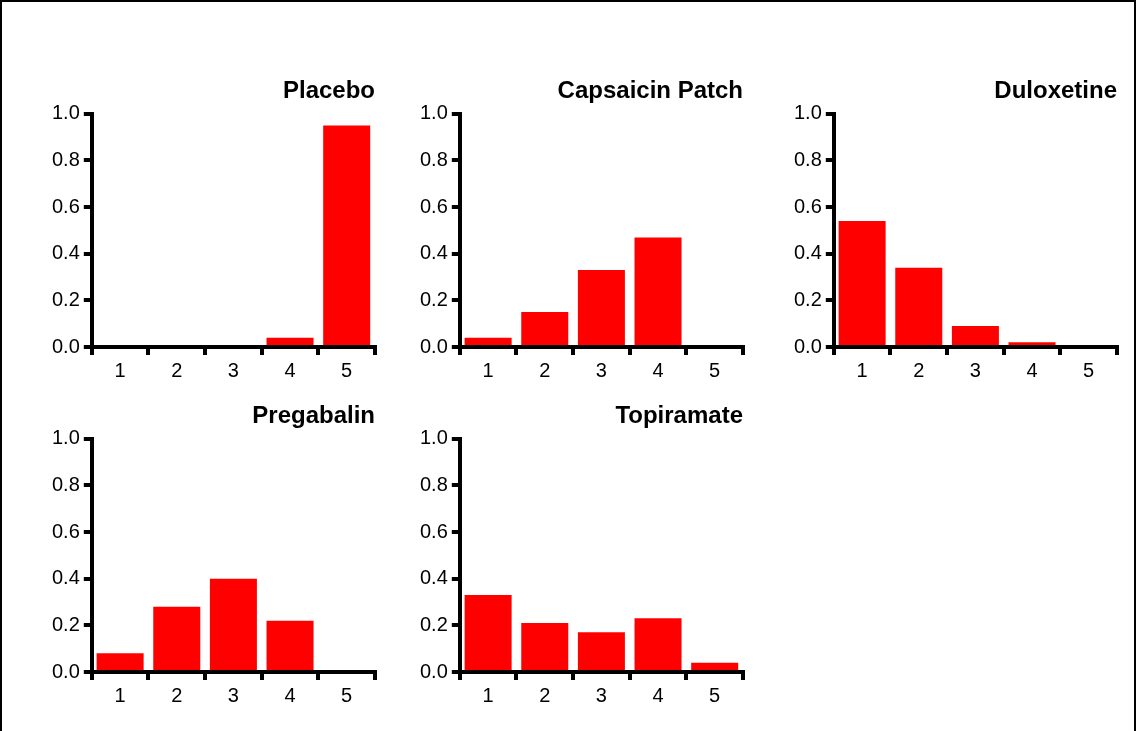  I want to click on chart-title: Topiramate, so click(679, 415).